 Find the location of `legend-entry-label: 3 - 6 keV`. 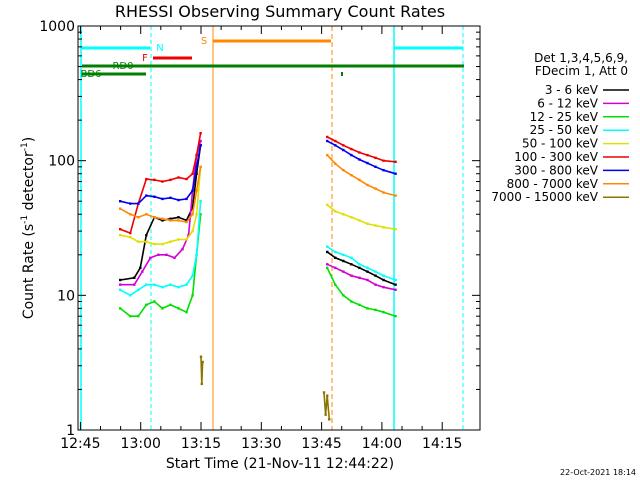

legend-entry-label: 3 - 6 keV is located at coordinates (572, 90).